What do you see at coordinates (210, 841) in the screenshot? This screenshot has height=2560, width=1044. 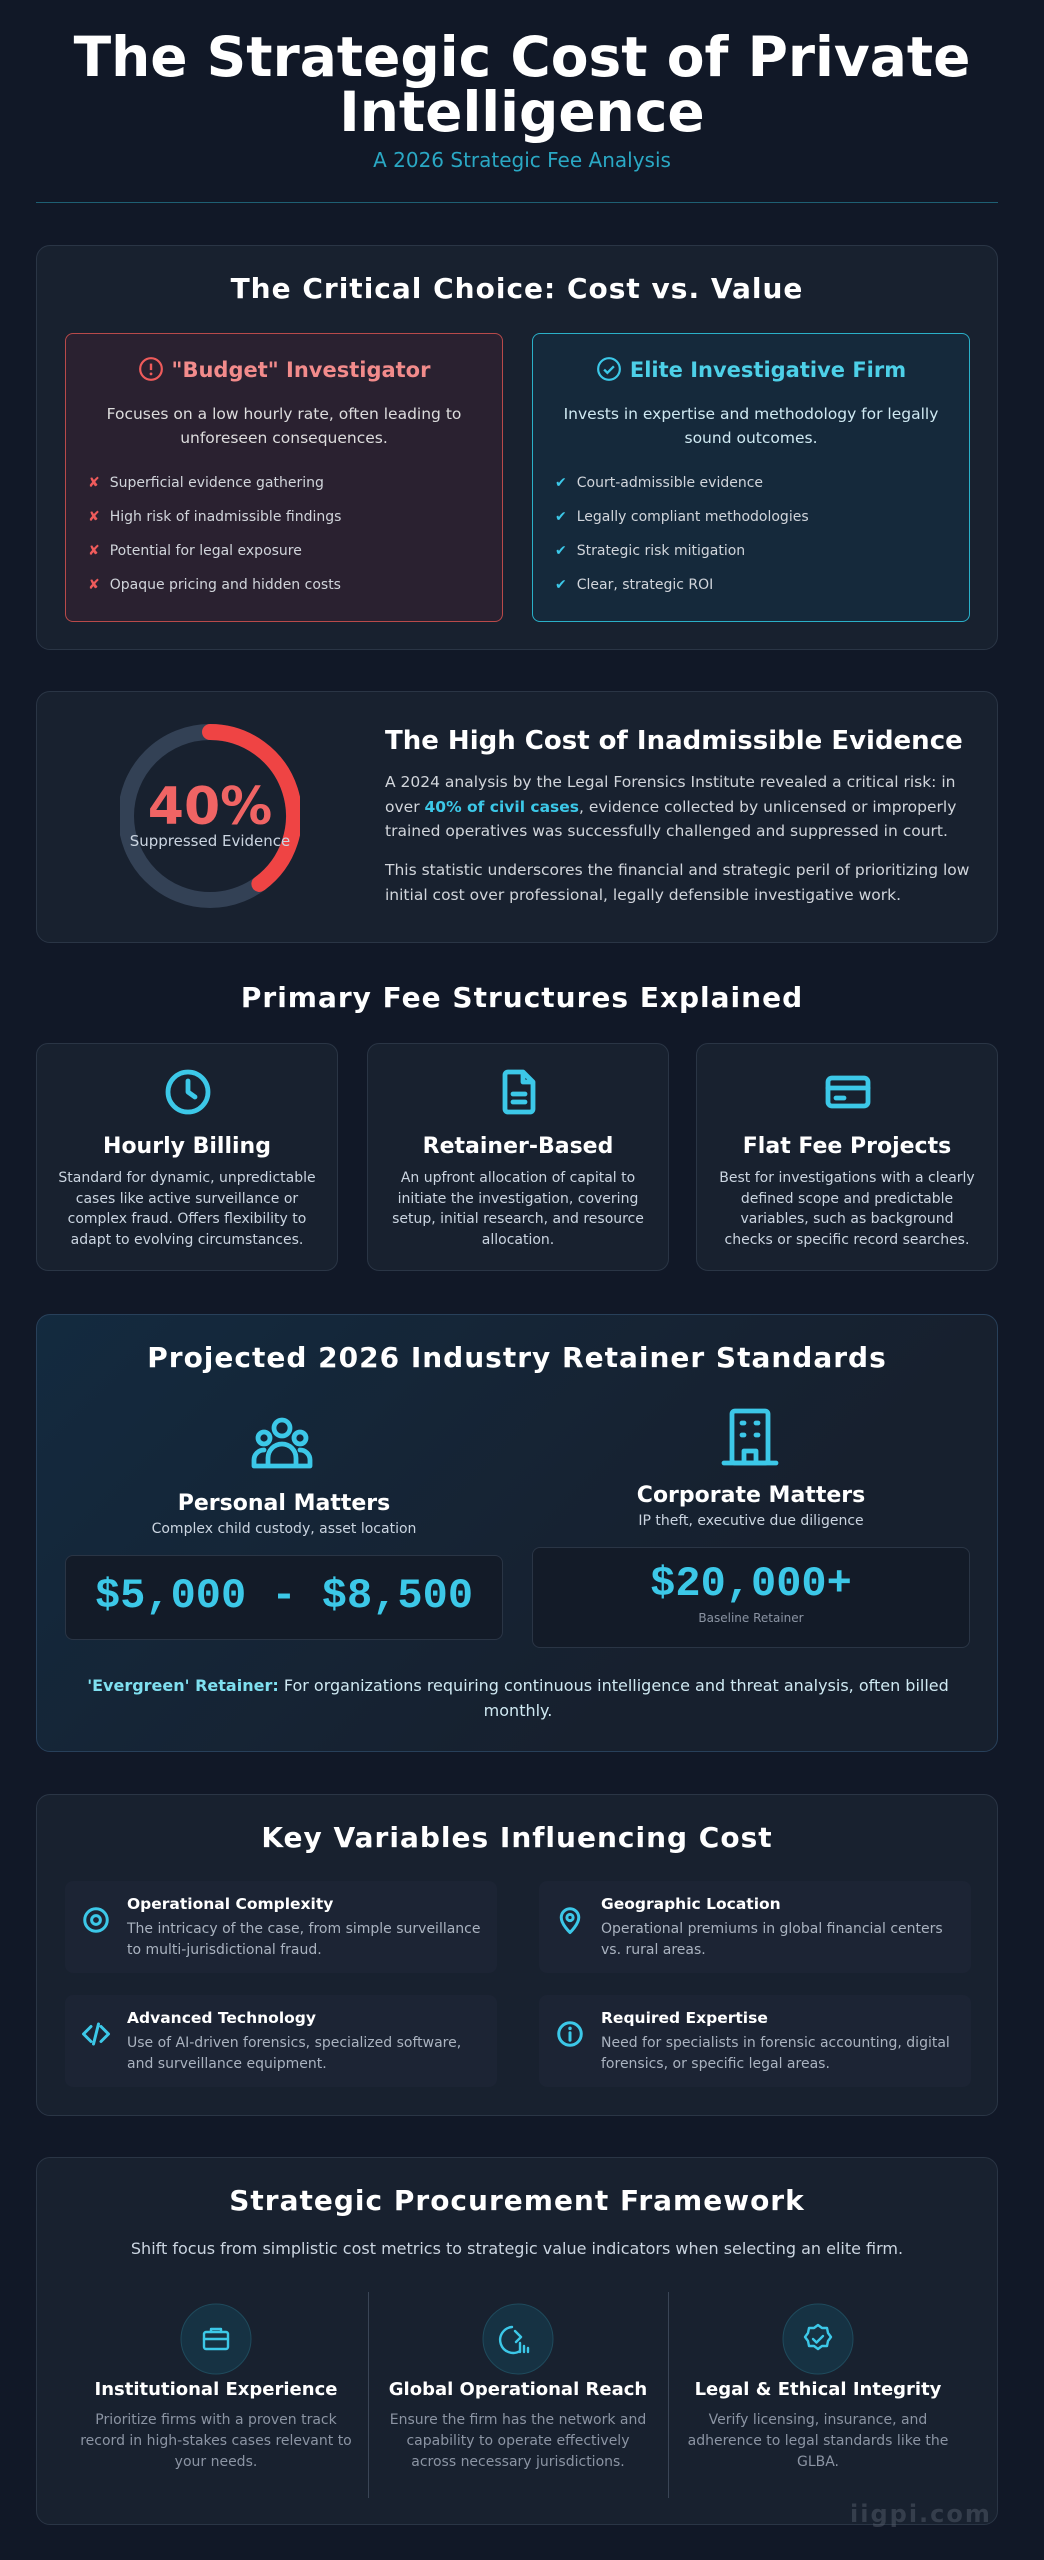 I see `stat-label: Suppressed Evidence` at bounding box center [210, 841].